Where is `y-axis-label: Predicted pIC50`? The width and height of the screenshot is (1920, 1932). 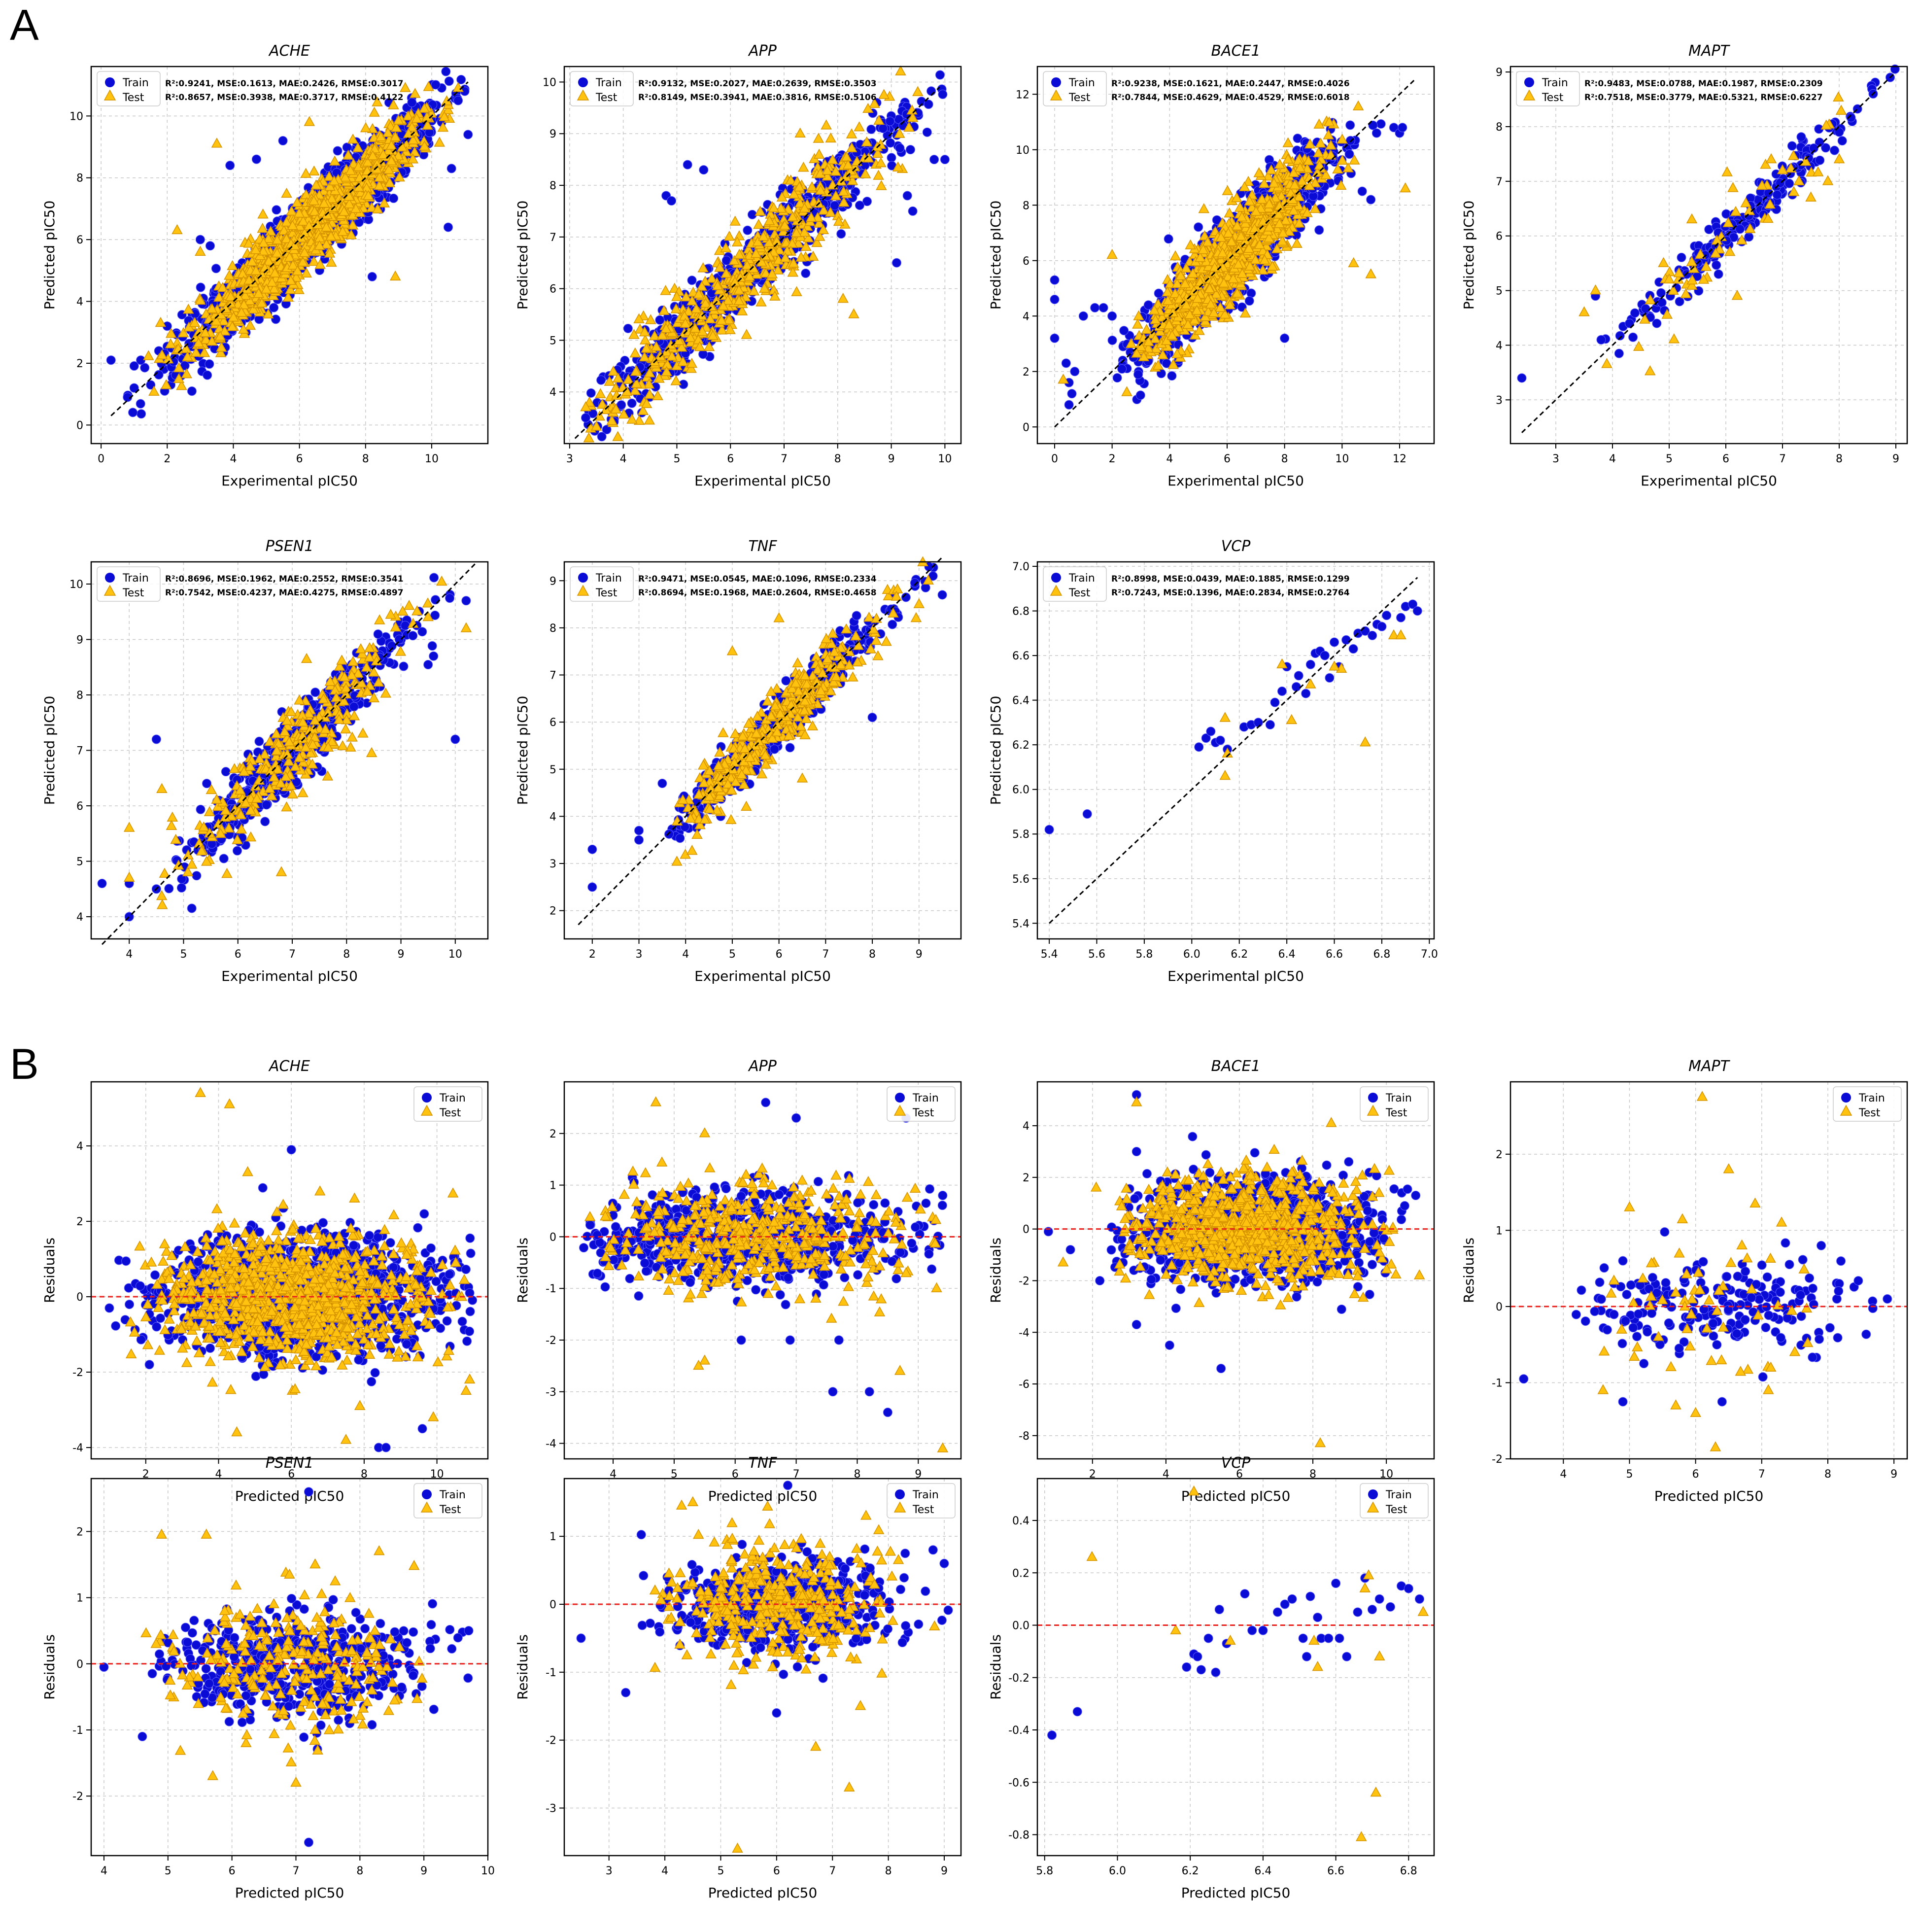
y-axis-label: Predicted pIC50 is located at coordinates (49, 255).